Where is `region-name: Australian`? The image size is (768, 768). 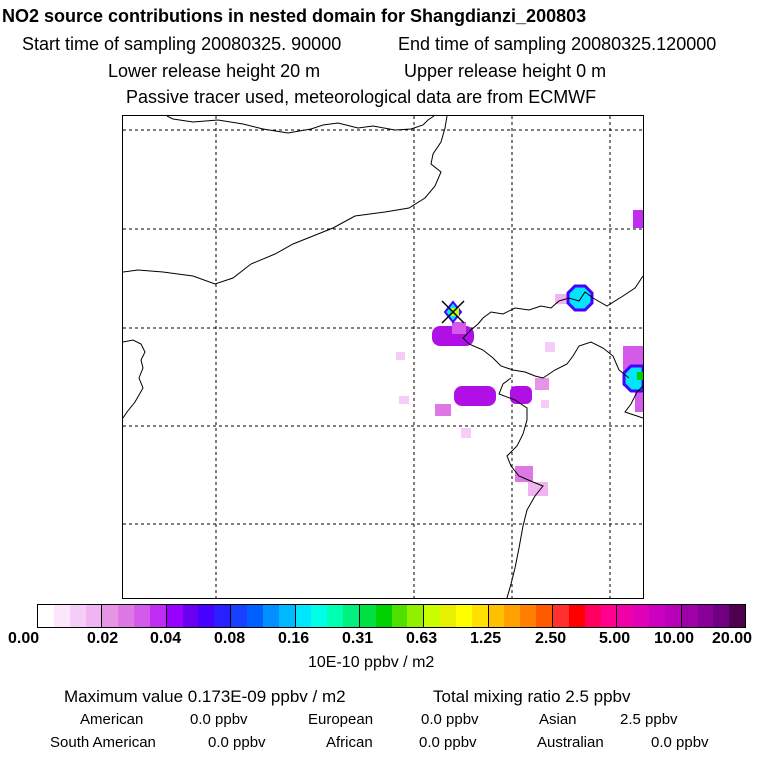
region-name: Australian is located at coordinates (570, 742).